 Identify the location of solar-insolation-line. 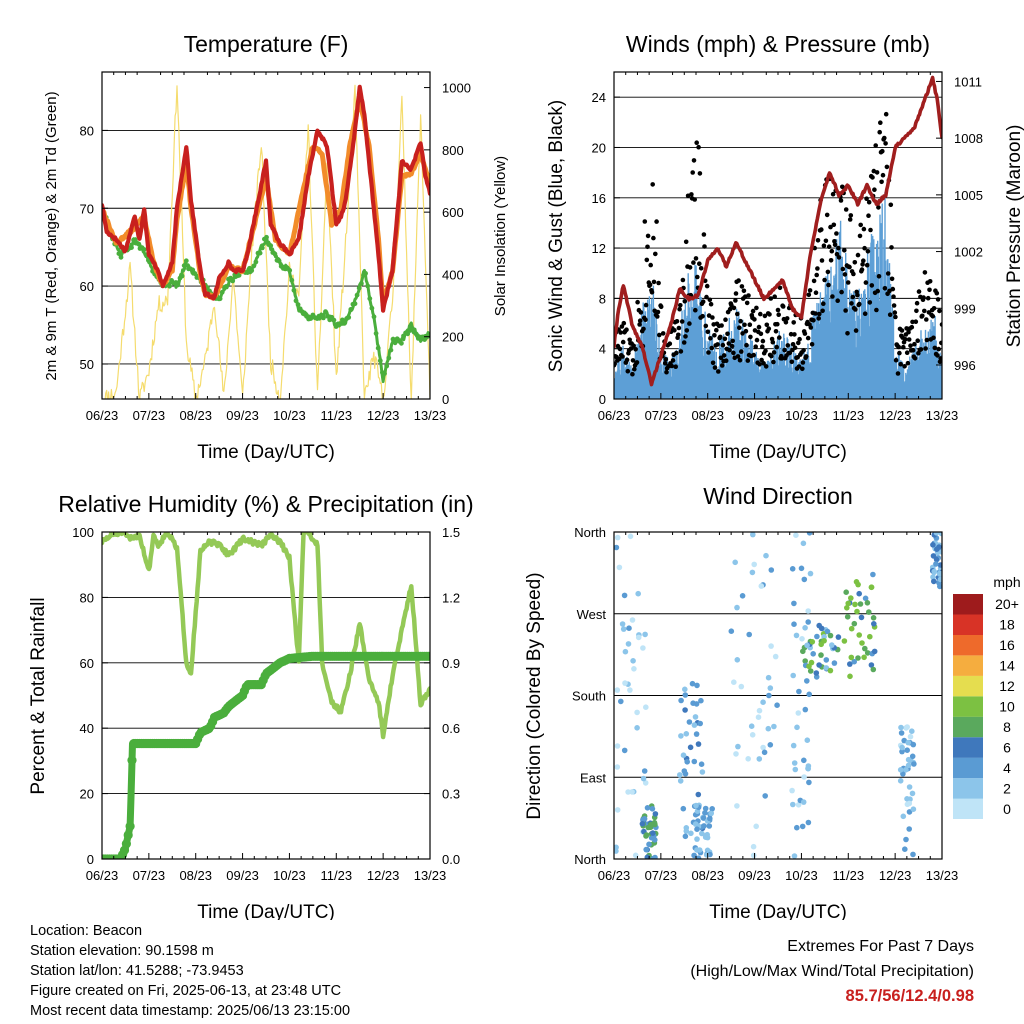
(267, 241).